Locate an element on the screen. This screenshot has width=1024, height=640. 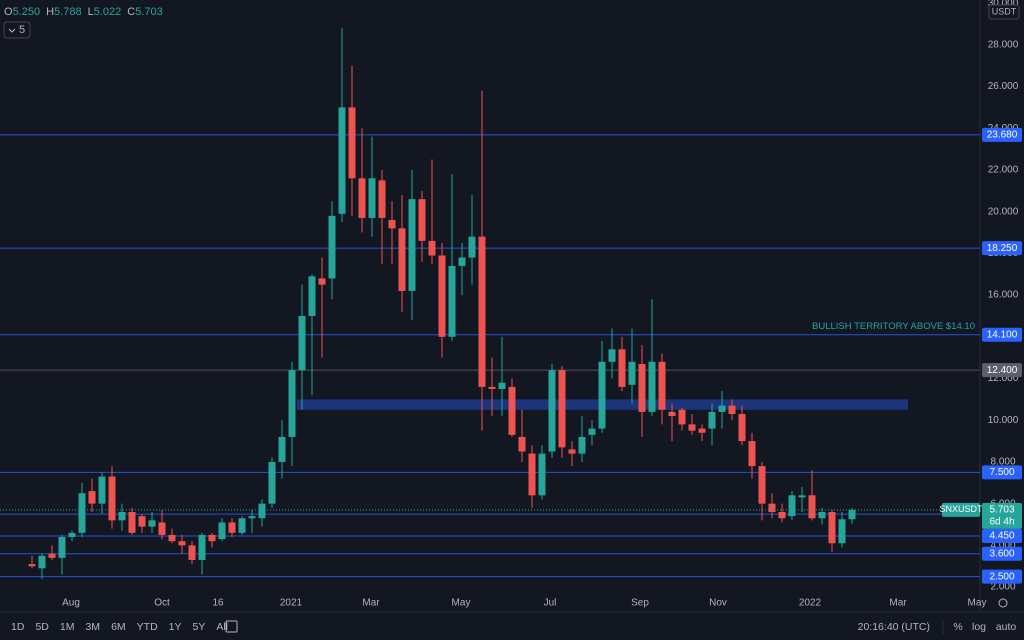
range-button: 1M is located at coordinates (67, 627).